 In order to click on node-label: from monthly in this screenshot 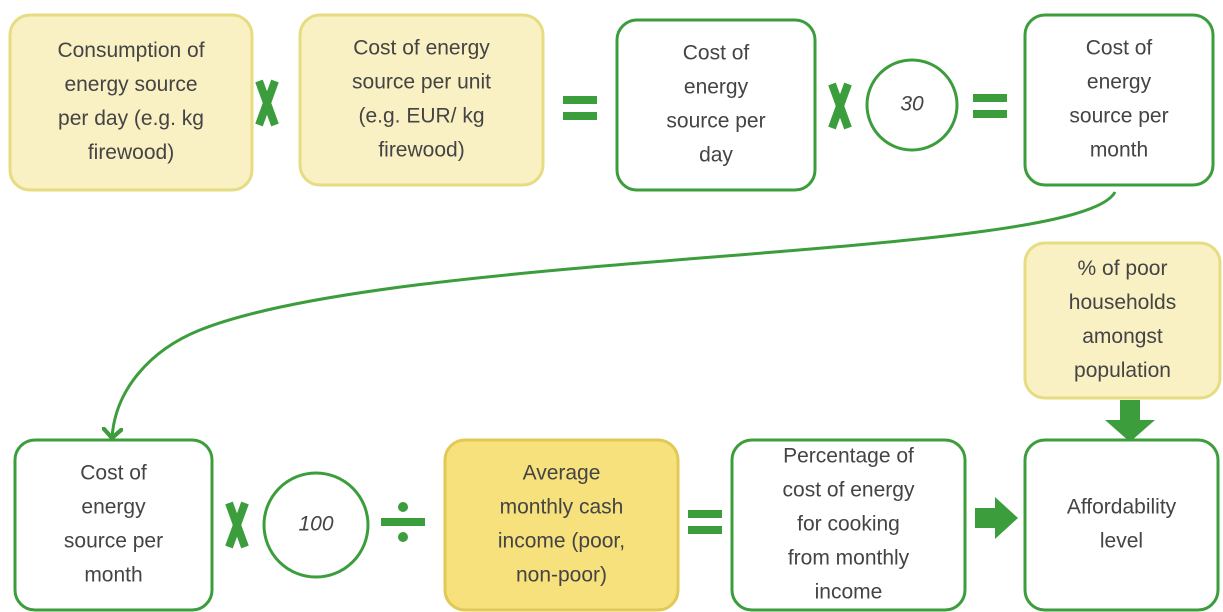, I will do `click(849, 558)`.